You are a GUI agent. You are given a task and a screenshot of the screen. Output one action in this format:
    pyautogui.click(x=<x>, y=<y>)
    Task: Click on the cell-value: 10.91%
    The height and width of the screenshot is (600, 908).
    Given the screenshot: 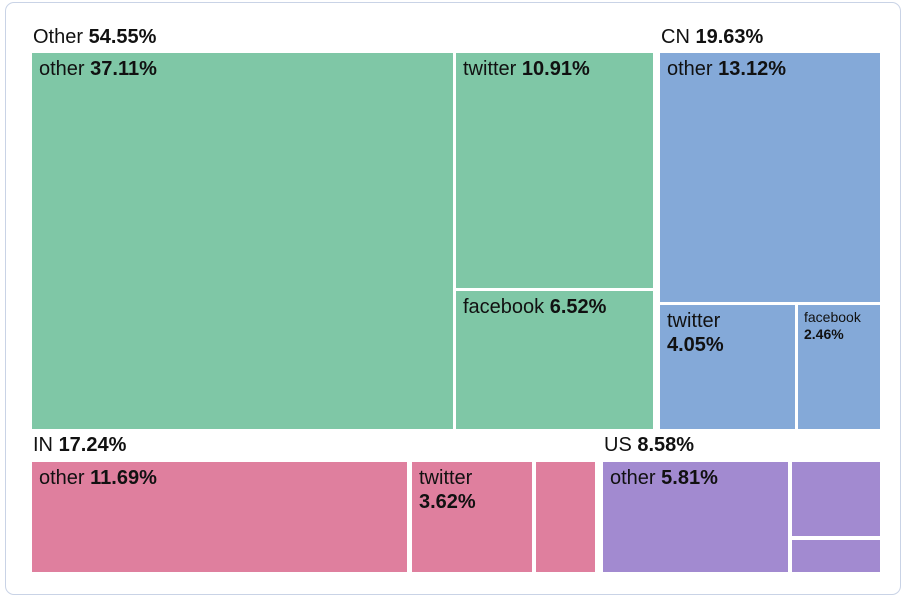 What is the action you would take?
    pyautogui.click(x=555, y=69)
    